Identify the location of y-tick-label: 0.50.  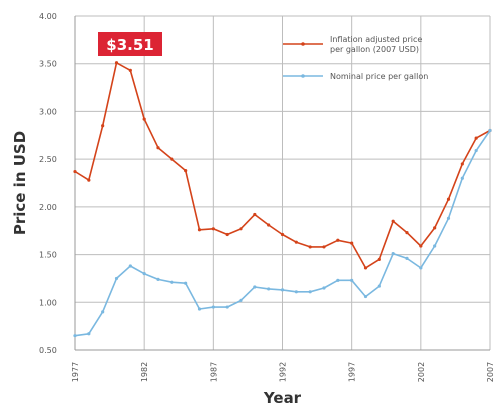
(48, 350).